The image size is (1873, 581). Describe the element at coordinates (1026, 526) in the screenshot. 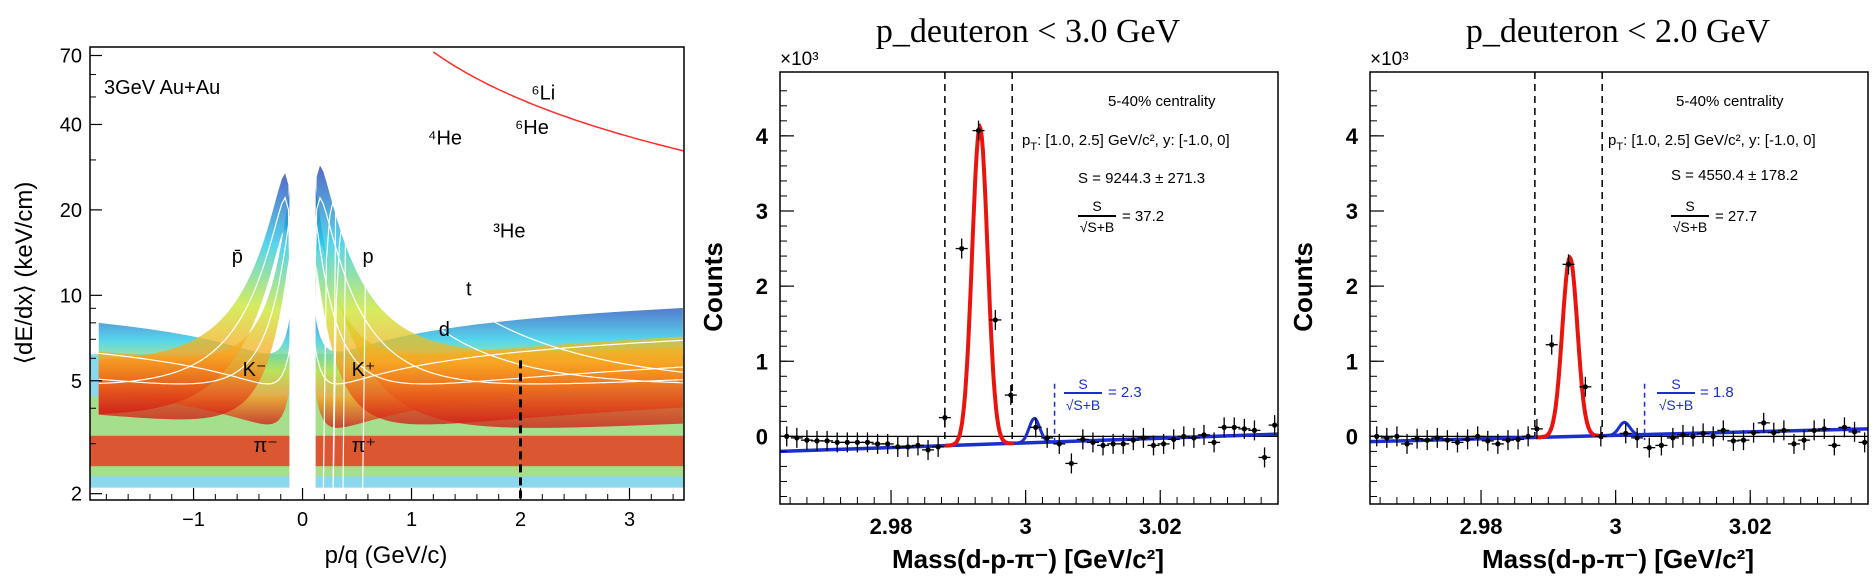

I see `x-tick-label: 3` at that location.